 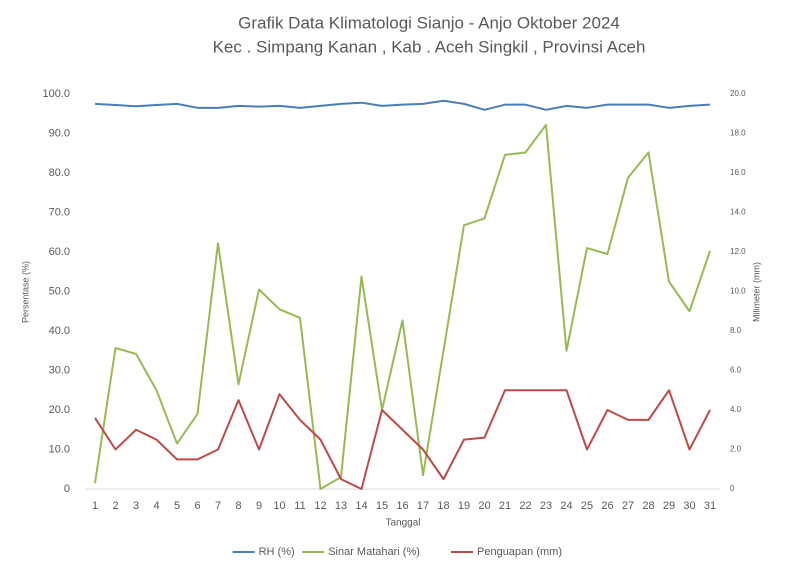 What do you see at coordinates (738, 212) in the screenshot?
I see `y2-tick-label: 14.0` at bounding box center [738, 212].